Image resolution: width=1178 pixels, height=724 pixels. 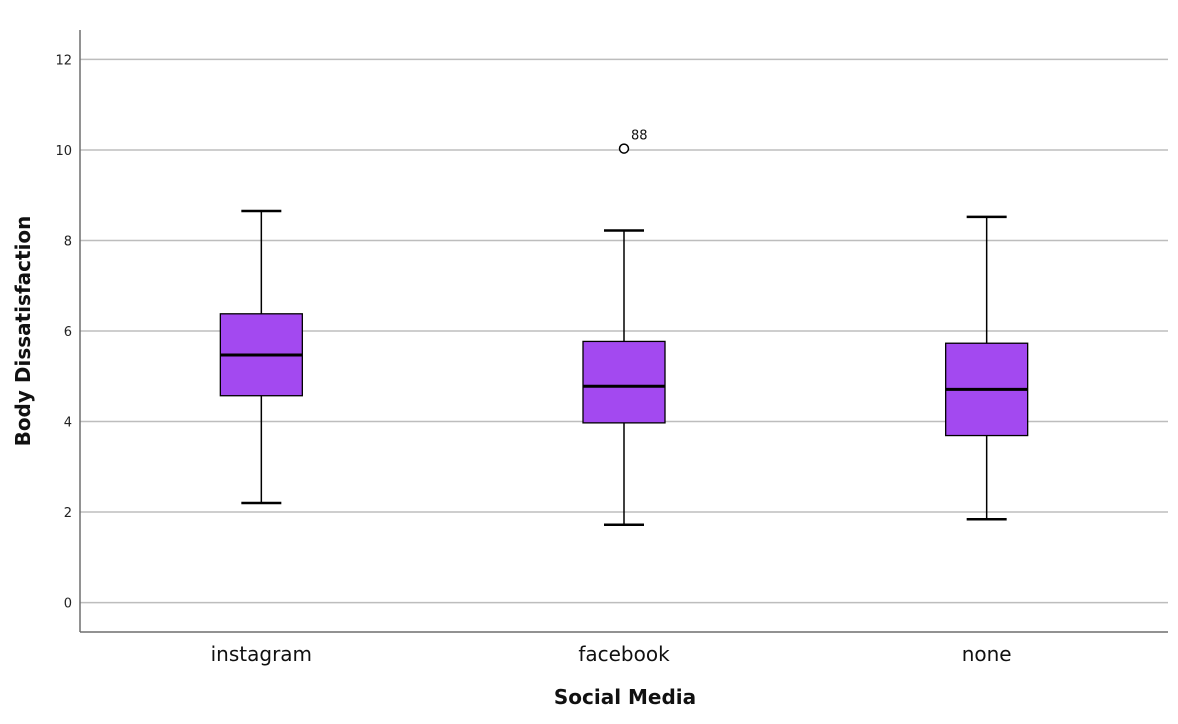 What do you see at coordinates (624, 148) in the screenshot?
I see `outlier-point` at bounding box center [624, 148].